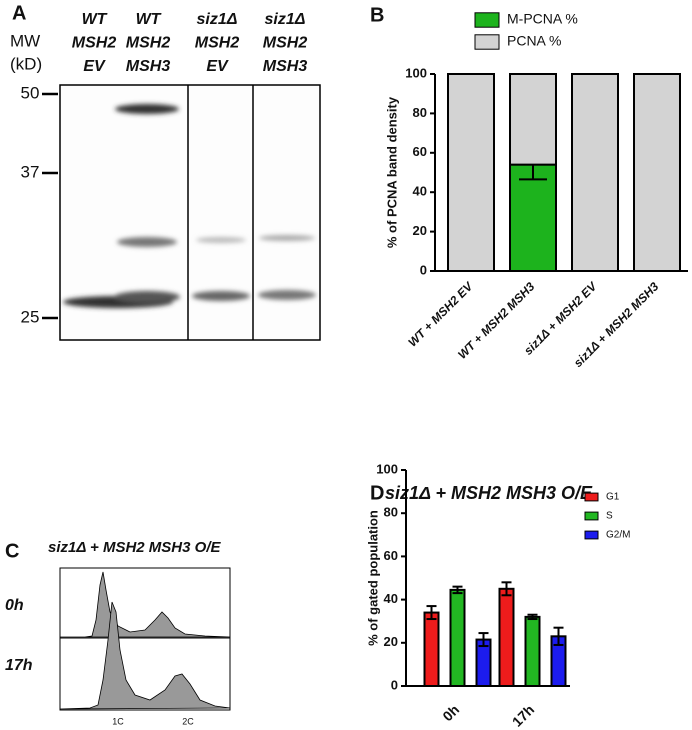 The width and height of the screenshot is (692, 730). Describe the element at coordinates (30, 92) in the screenshot. I see `marker-label: 50` at that location.